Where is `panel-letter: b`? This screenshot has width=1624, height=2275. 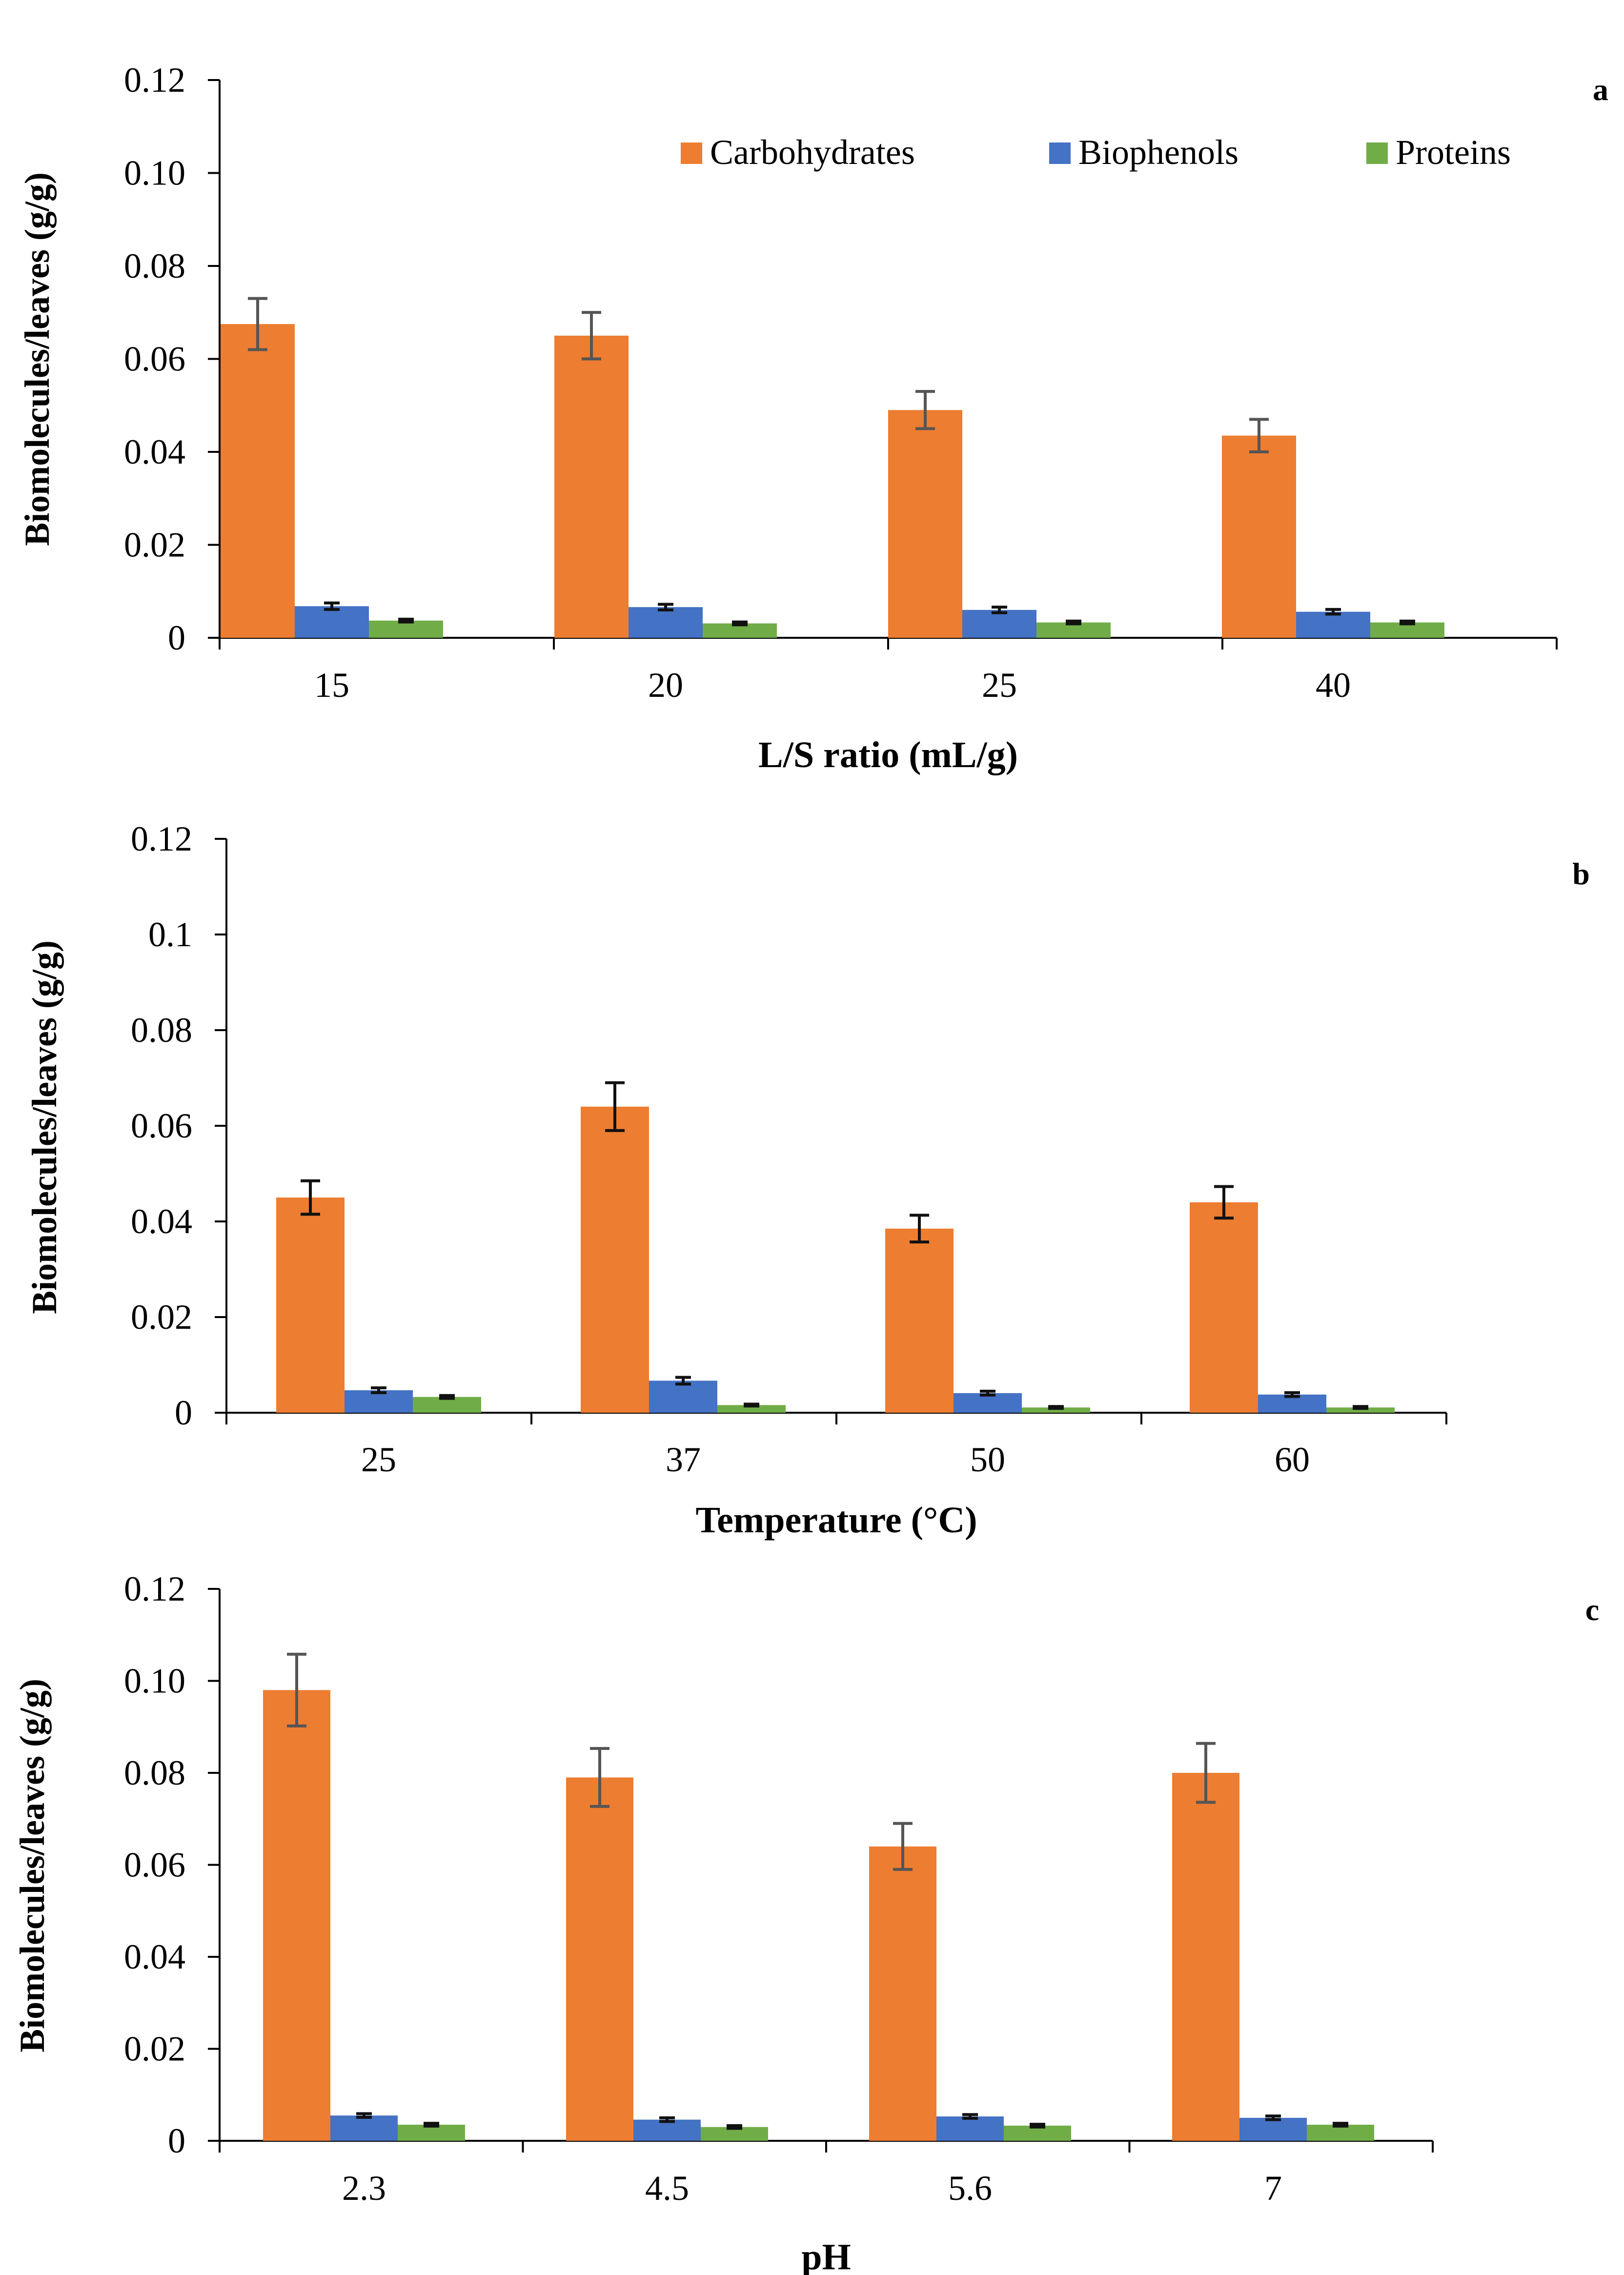
panel-letter: b is located at coordinates (1581, 873).